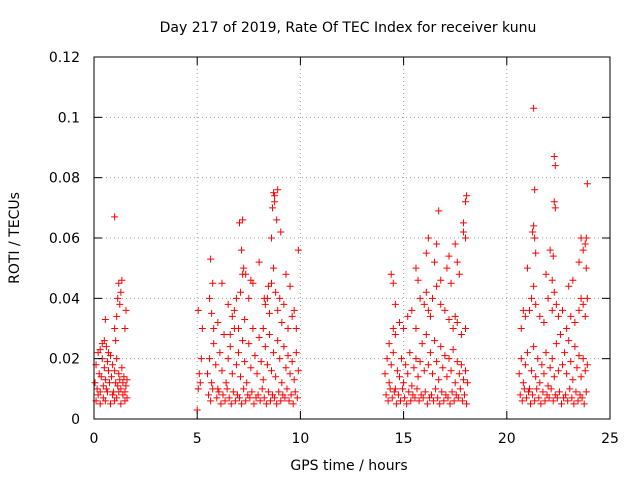 Image resolution: width=640 pixels, height=480 pixels. Describe the element at coordinates (348, 466) in the screenshot. I see `x-axis-label: GPS time / hours` at that location.